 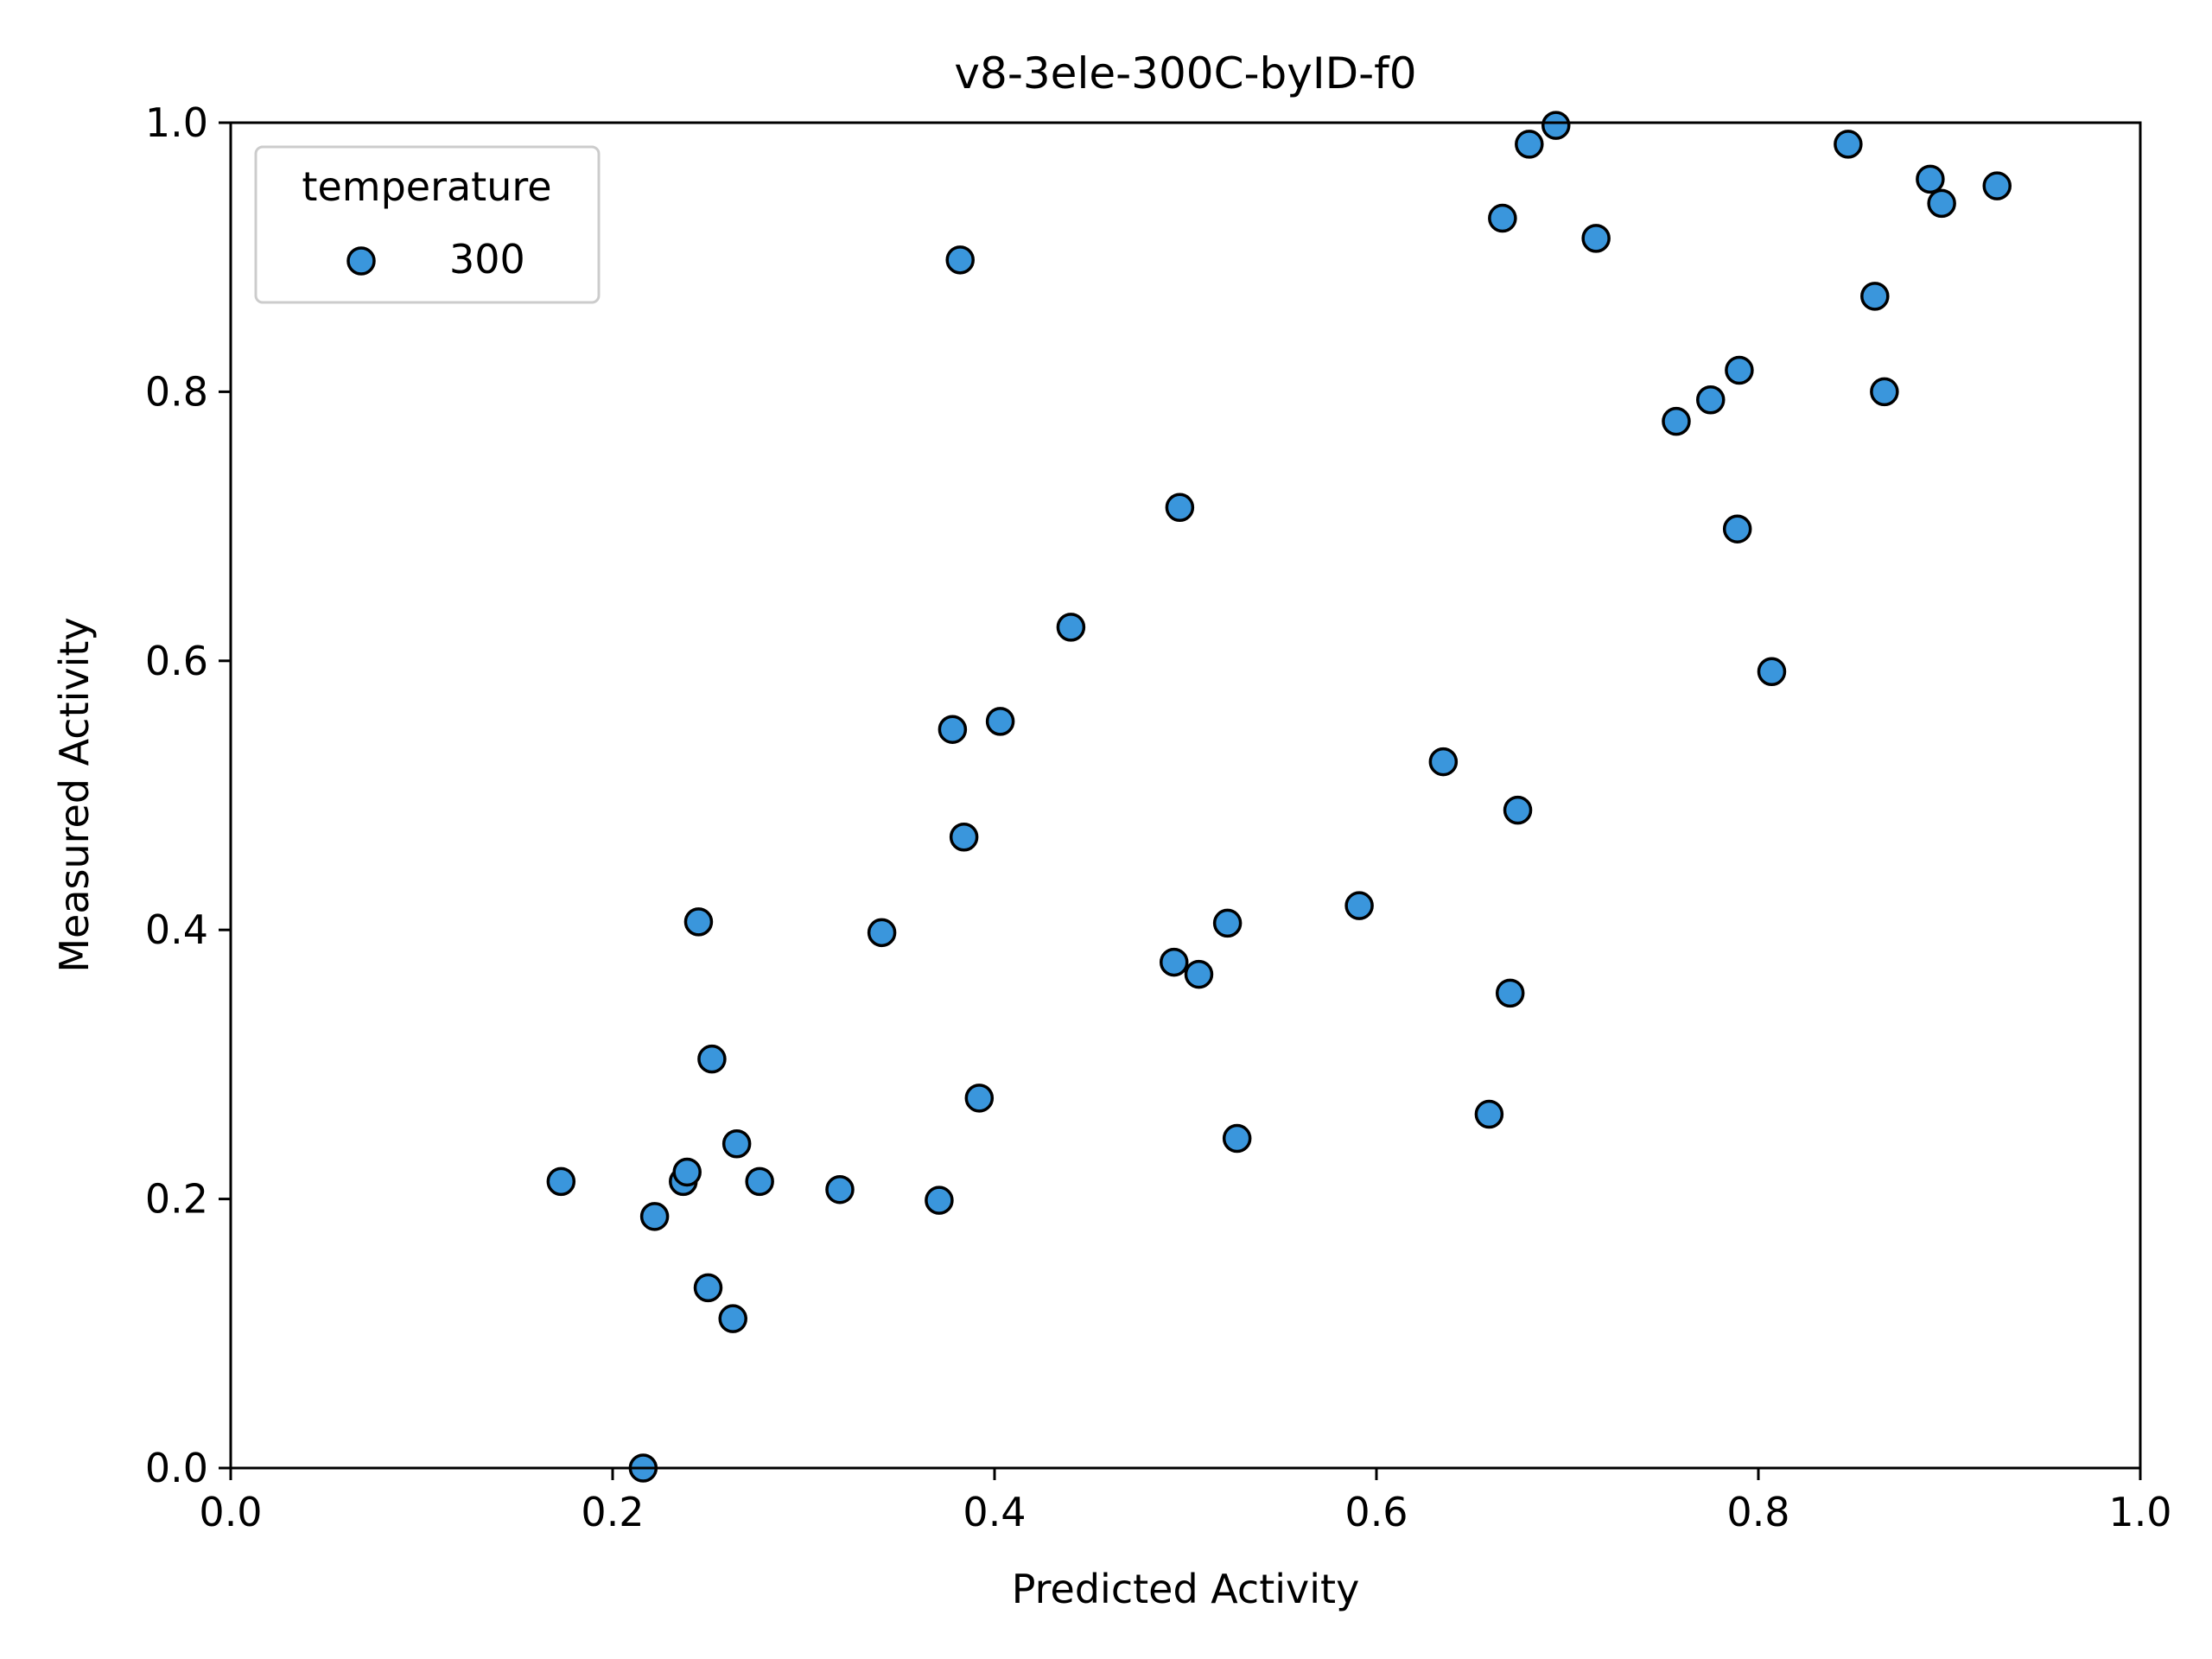 What do you see at coordinates (361, 261) in the screenshot?
I see `legend-marker` at bounding box center [361, 261].